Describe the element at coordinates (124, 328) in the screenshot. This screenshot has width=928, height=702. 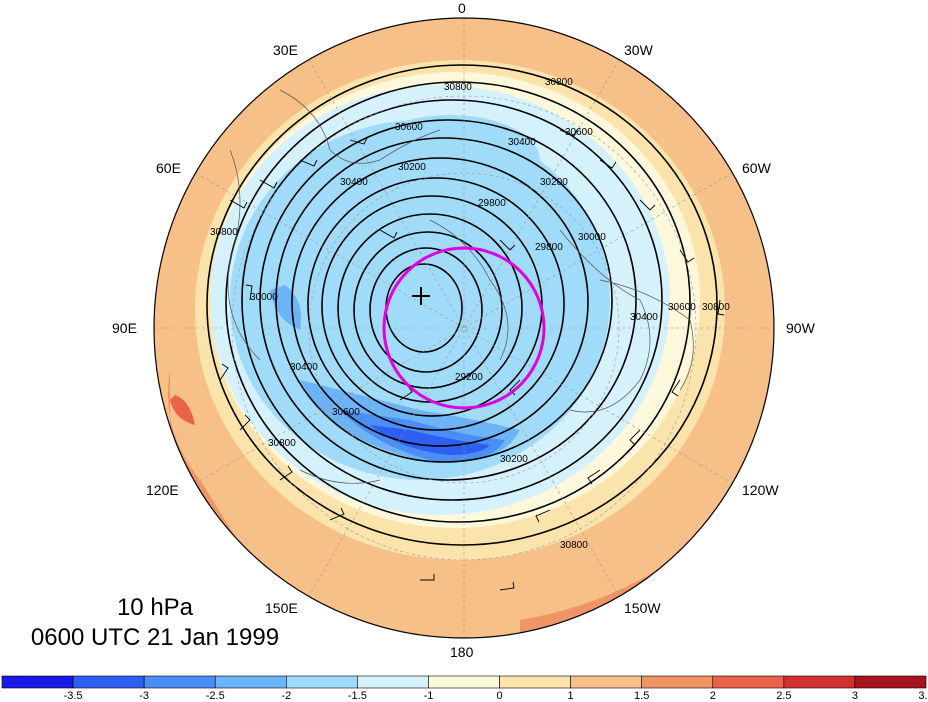
I see `meridian-label-90e: 90E` at that location.